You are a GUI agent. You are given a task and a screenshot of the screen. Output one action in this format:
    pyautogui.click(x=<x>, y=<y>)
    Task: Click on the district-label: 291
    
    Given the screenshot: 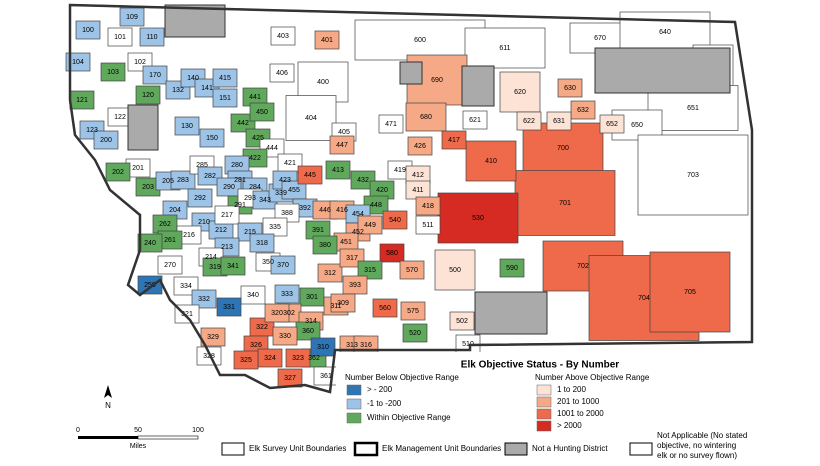 What is the action you would take?
    pyautogui.click(x=240, y=205)
    